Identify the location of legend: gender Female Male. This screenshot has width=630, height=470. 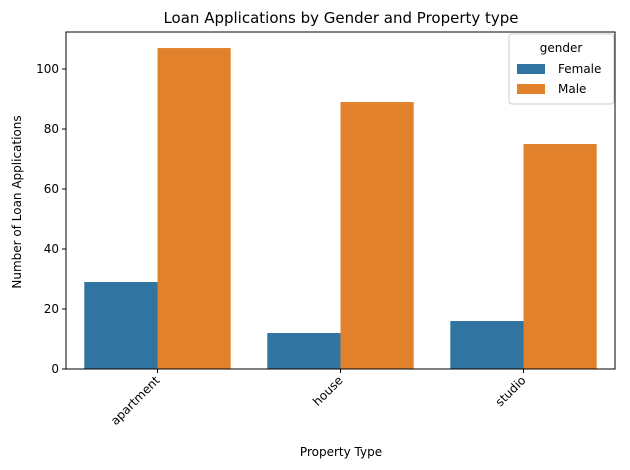
(561, 69).